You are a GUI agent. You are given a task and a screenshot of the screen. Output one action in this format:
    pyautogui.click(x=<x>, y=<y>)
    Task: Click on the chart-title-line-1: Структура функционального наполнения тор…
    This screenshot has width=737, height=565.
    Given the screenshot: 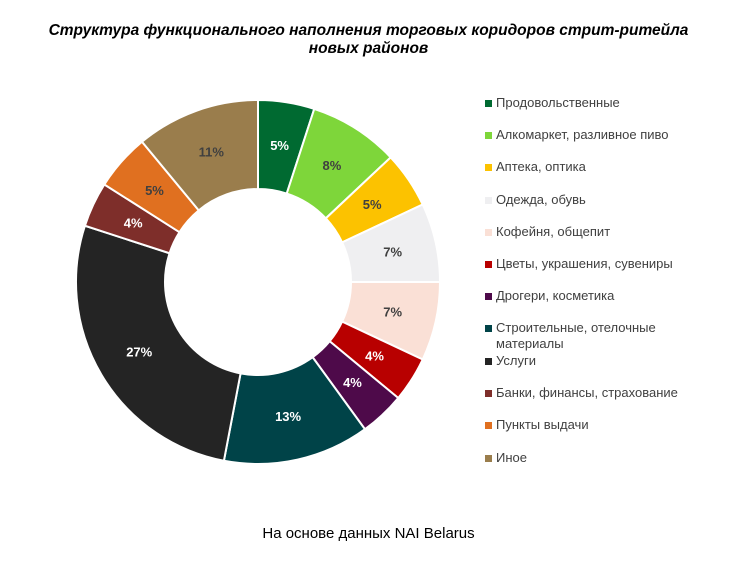 What is the action you would take?
    pyautogui.click(x=368, y=30)
    